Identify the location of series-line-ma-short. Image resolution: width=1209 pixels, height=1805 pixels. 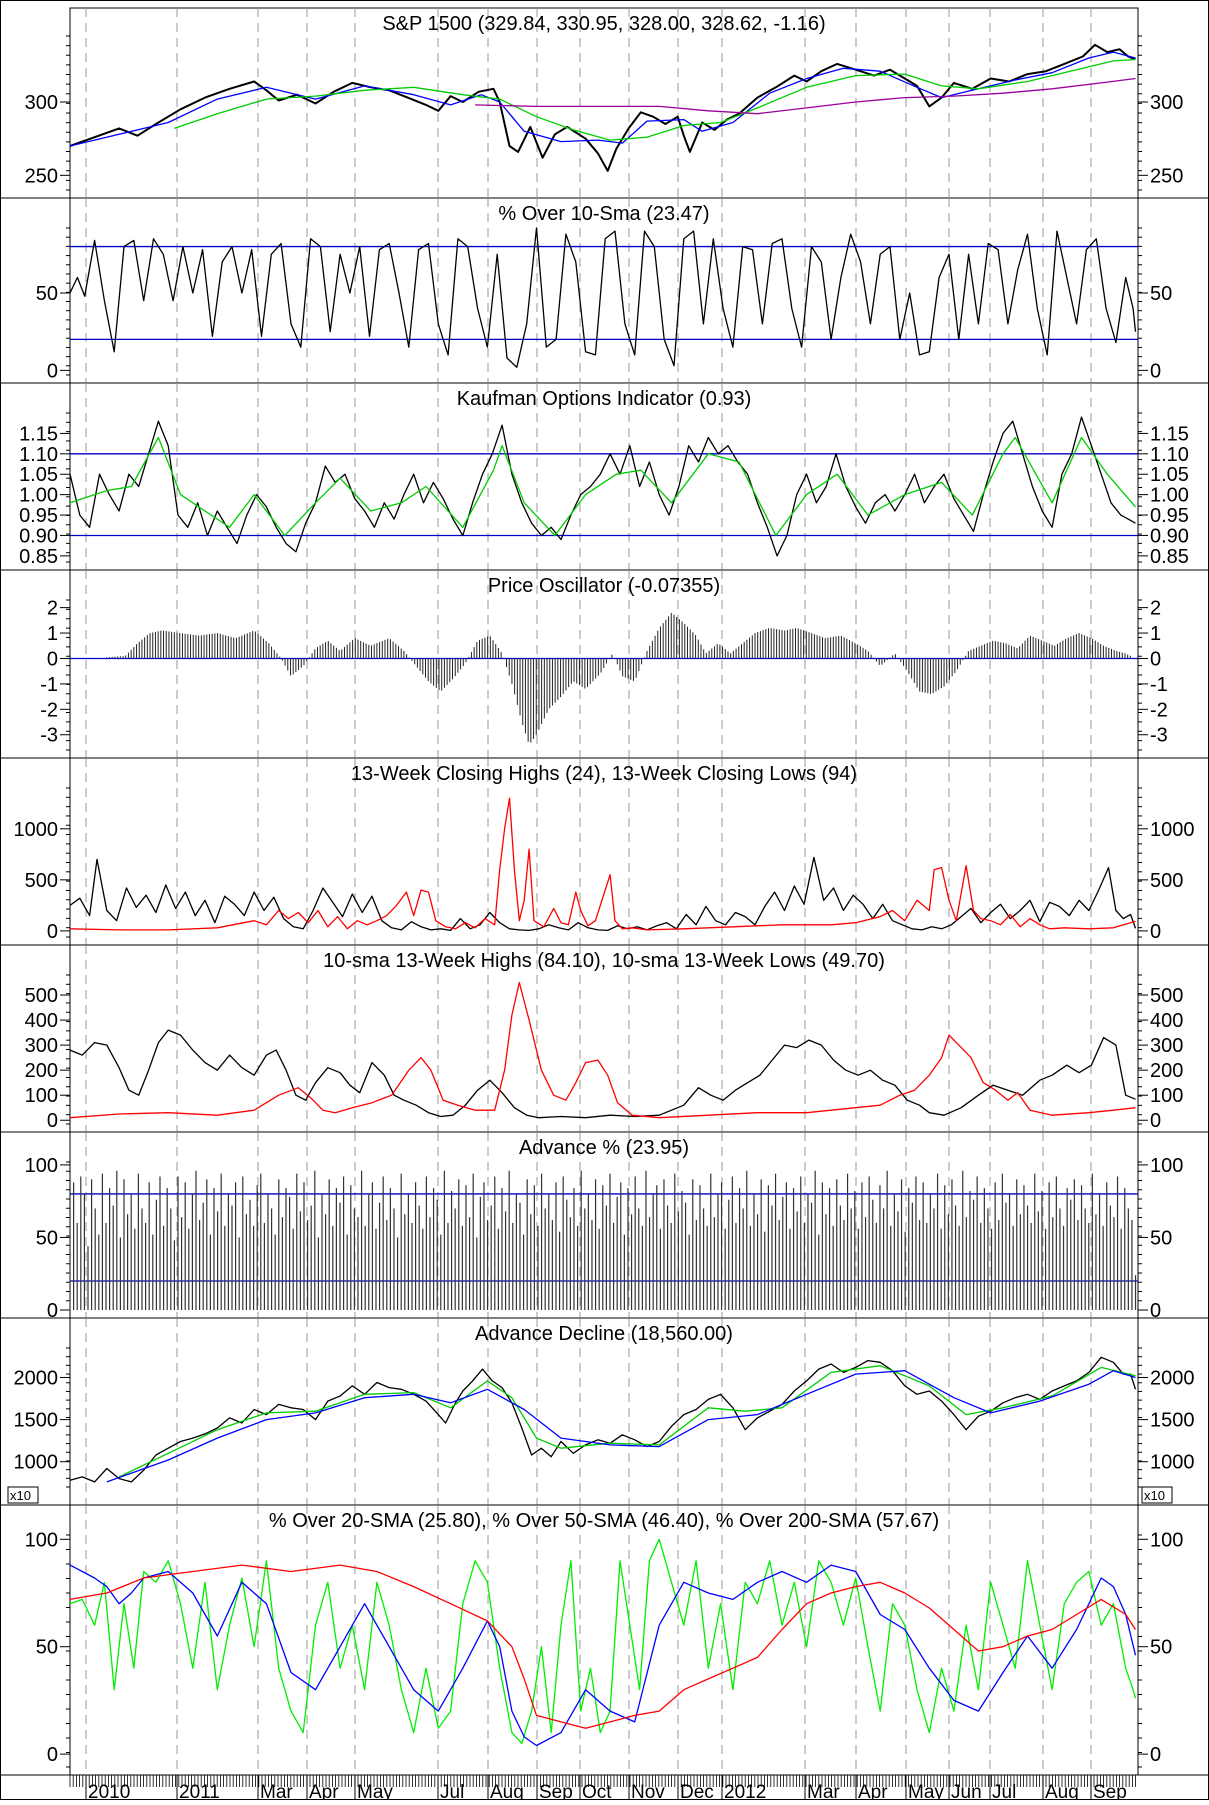
(602, 99).